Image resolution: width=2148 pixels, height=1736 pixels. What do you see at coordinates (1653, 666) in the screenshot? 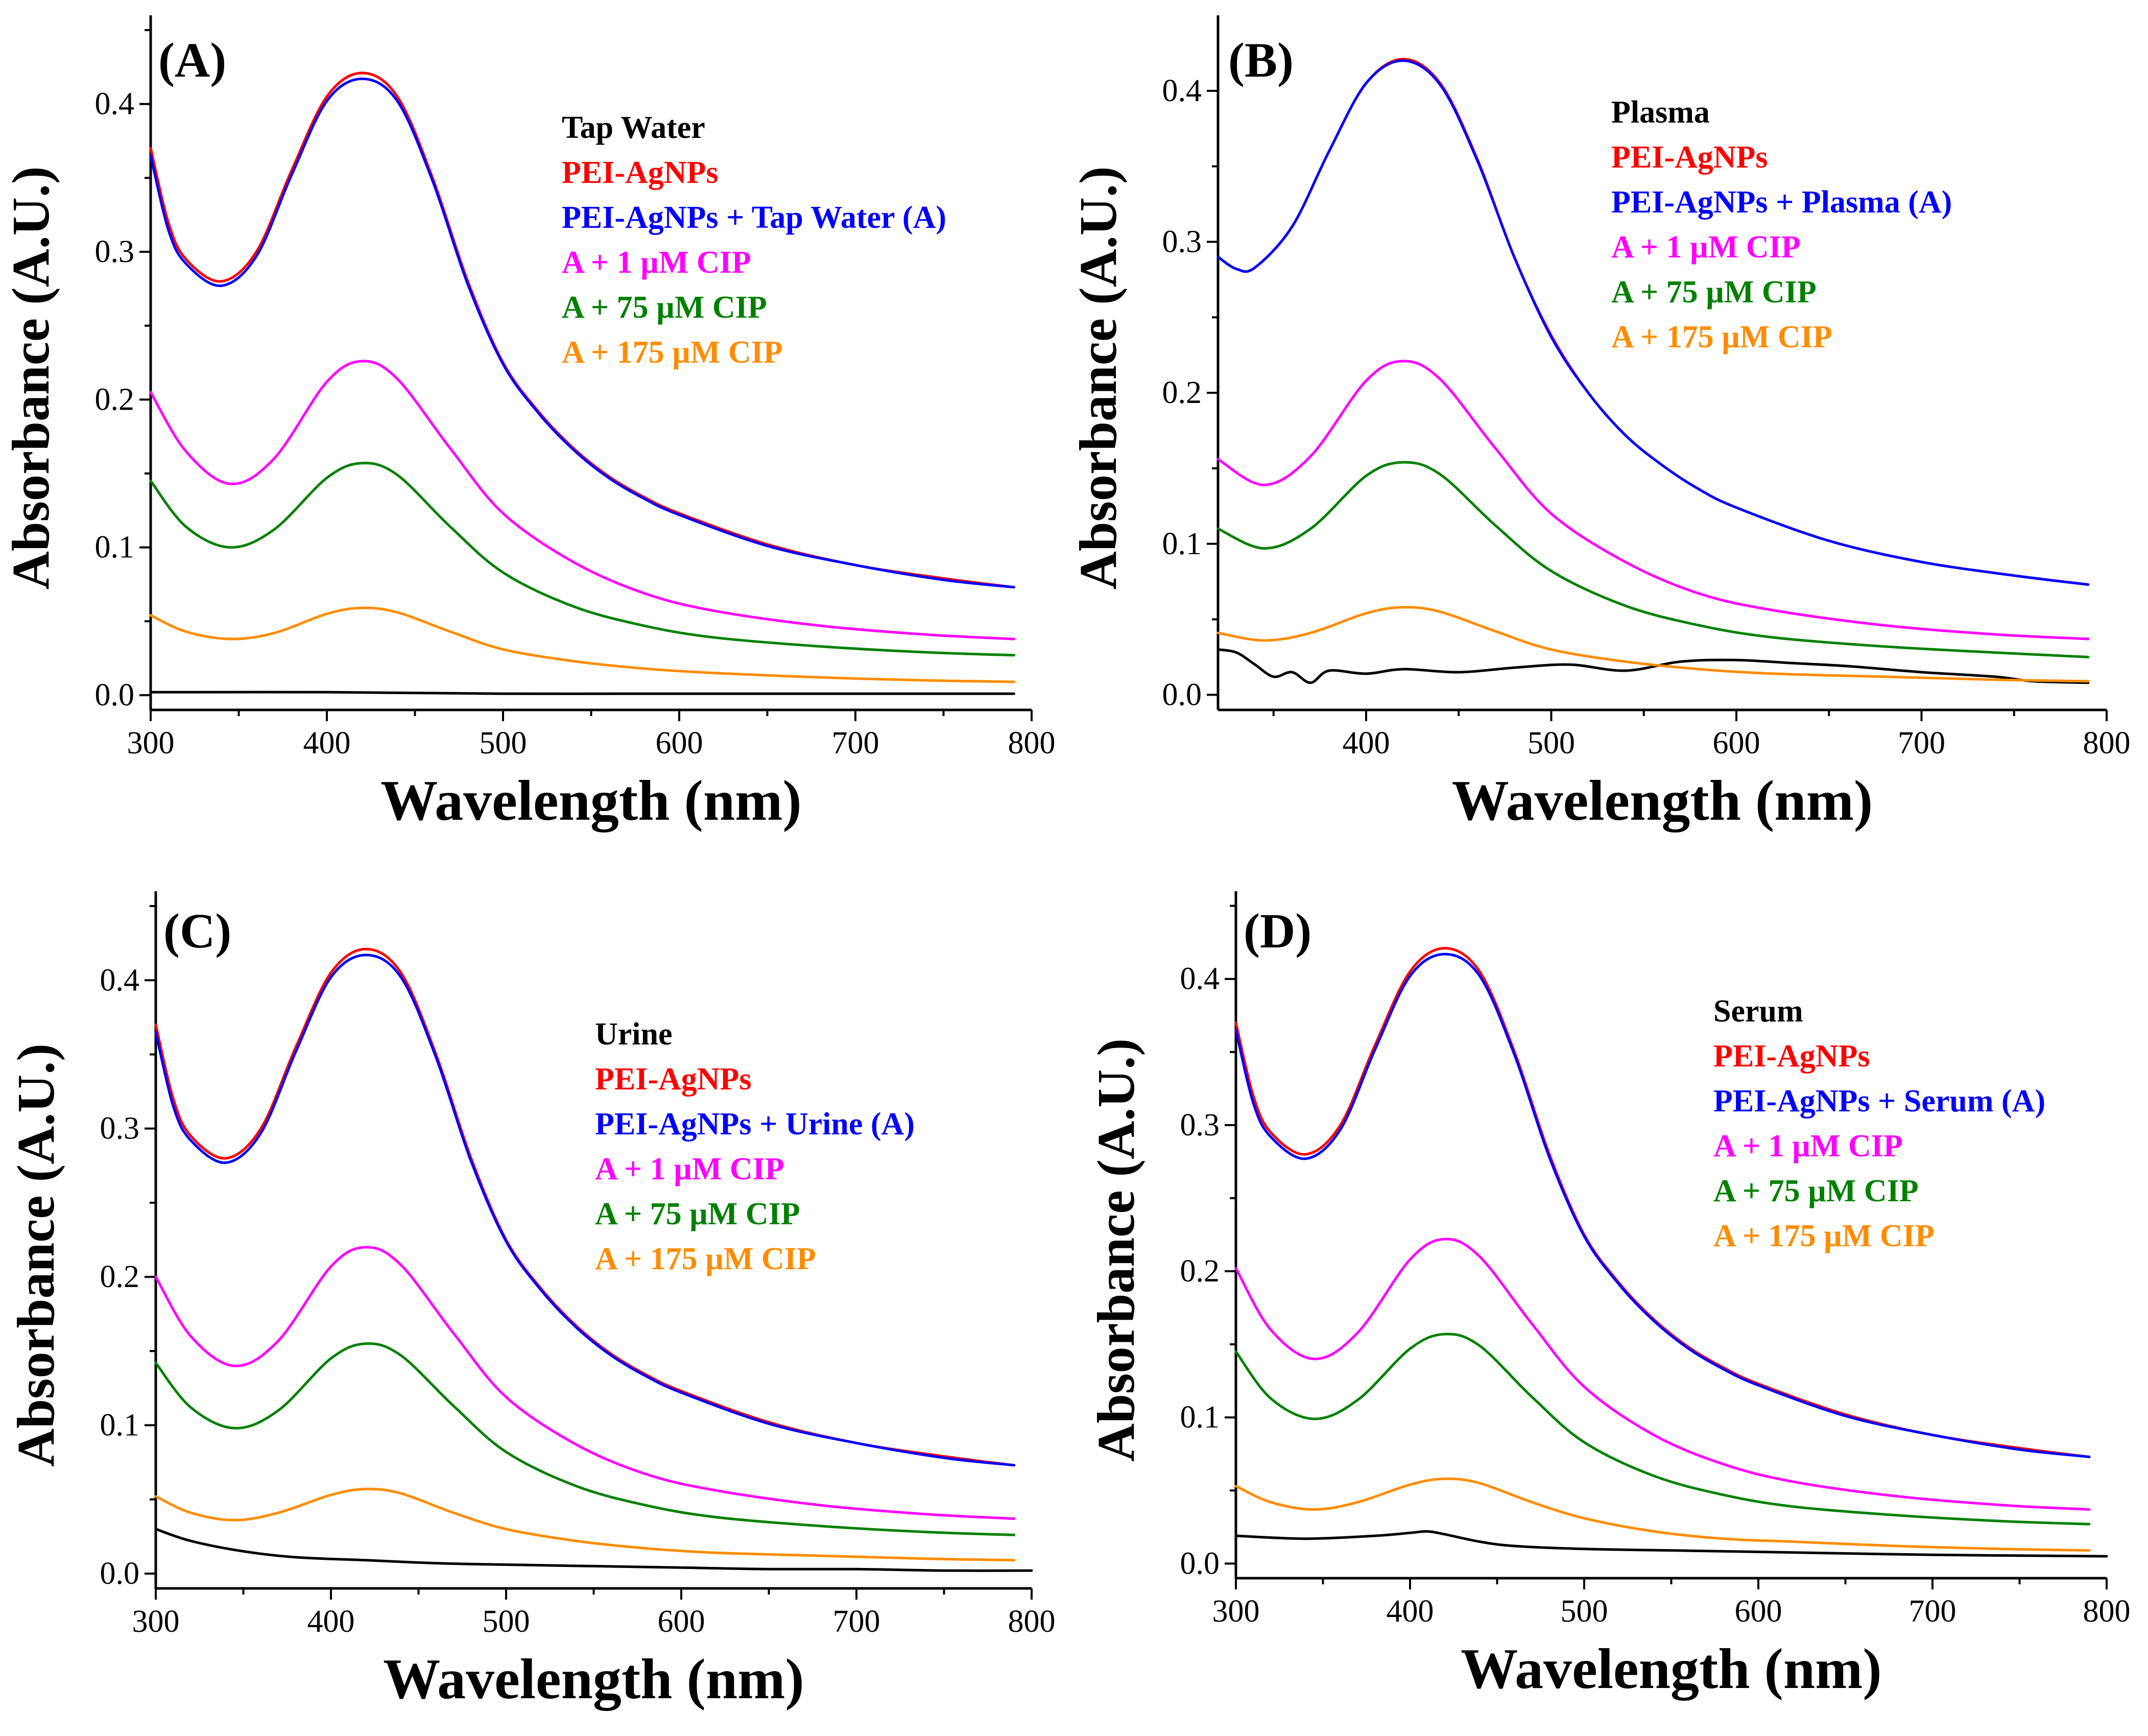
I see `series-line-plasma` at bounding box center [1653, 666].